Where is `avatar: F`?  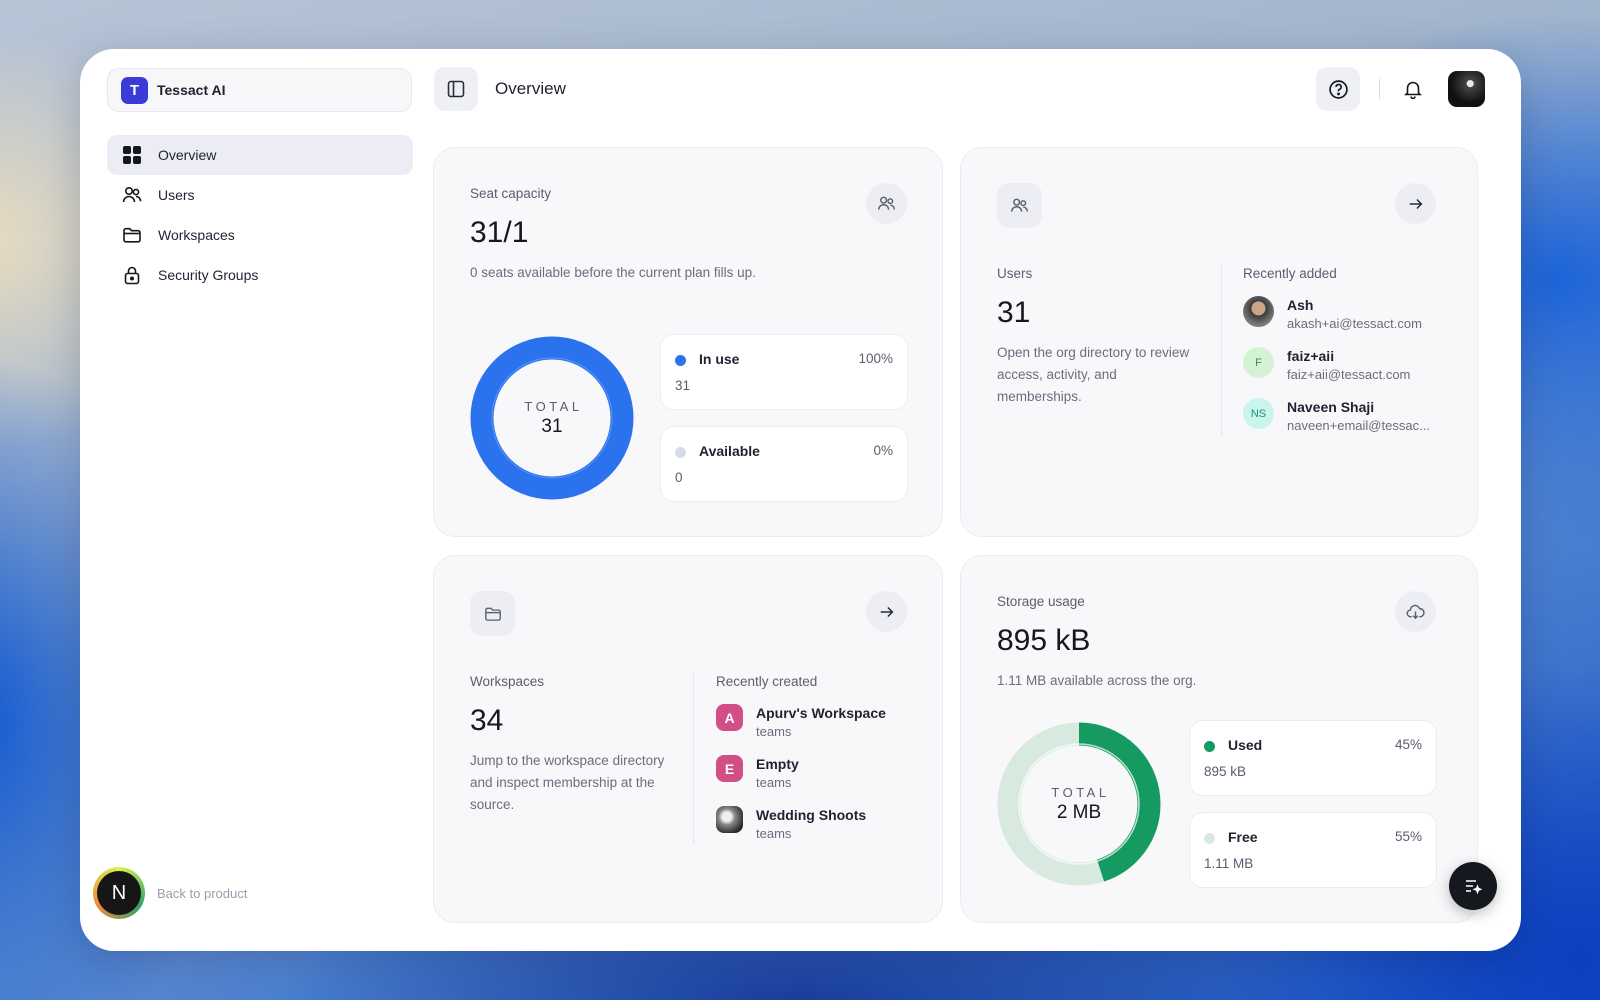 avatar: F is located at coordinates (1258, 362).